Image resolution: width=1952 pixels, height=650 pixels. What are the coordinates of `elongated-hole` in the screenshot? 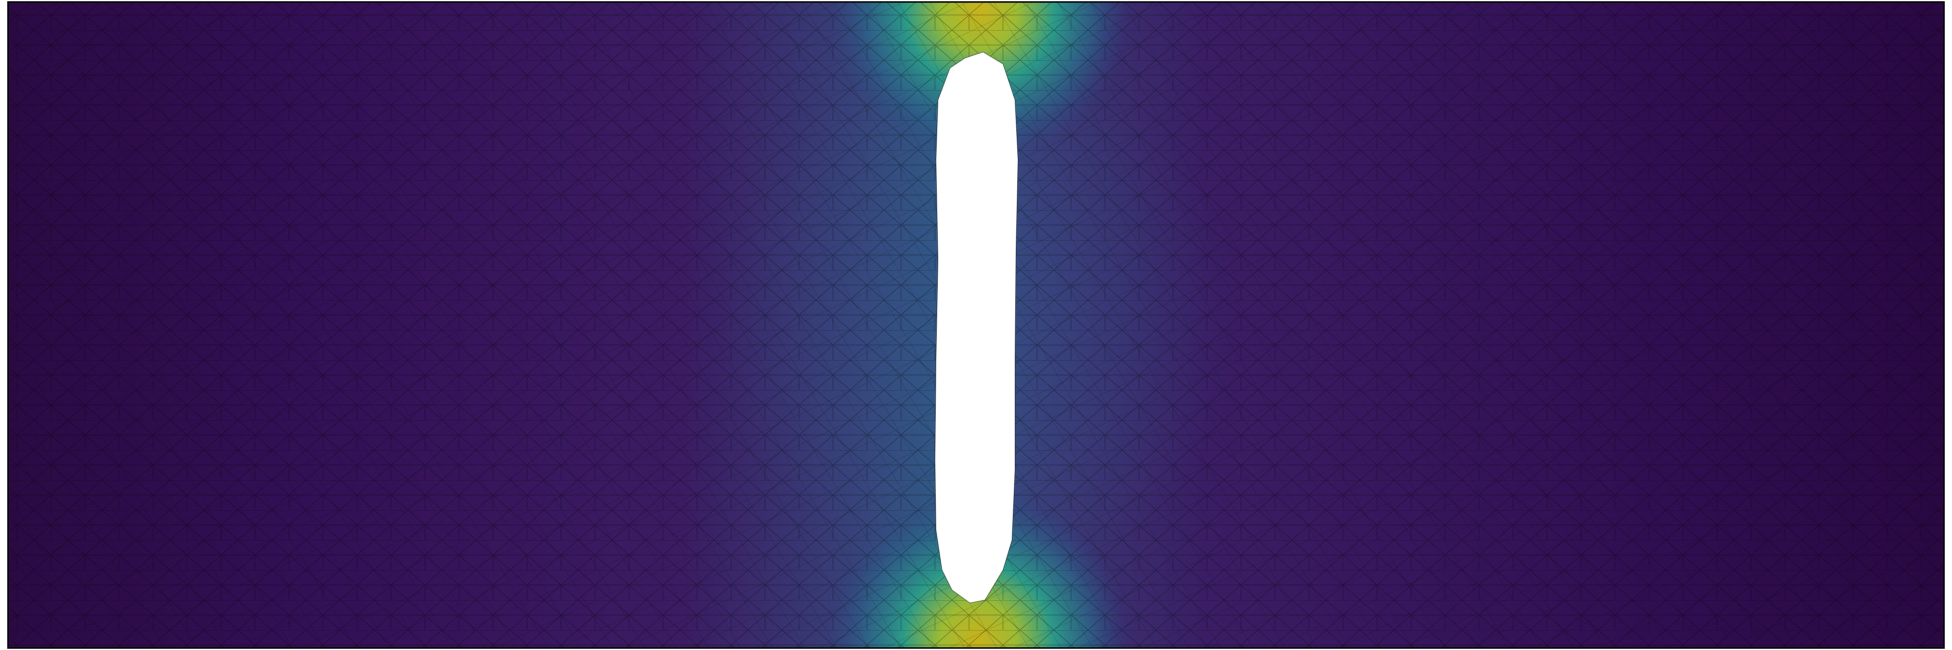 It's located at (976, 327).